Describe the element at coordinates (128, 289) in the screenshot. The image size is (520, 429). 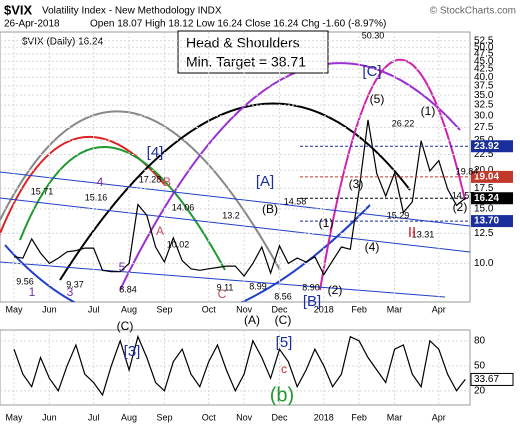
I see `peak-label: 8.84` at that location.